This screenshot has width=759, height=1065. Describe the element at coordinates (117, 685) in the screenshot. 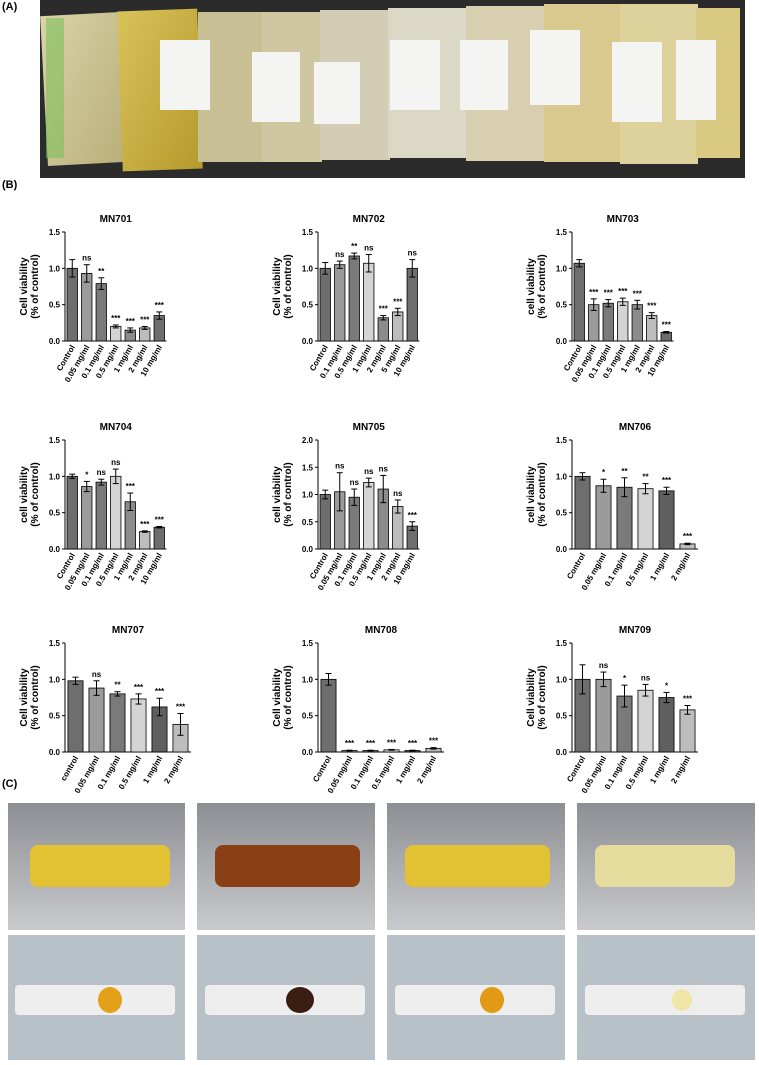

I see `significance-label: **` at that location.